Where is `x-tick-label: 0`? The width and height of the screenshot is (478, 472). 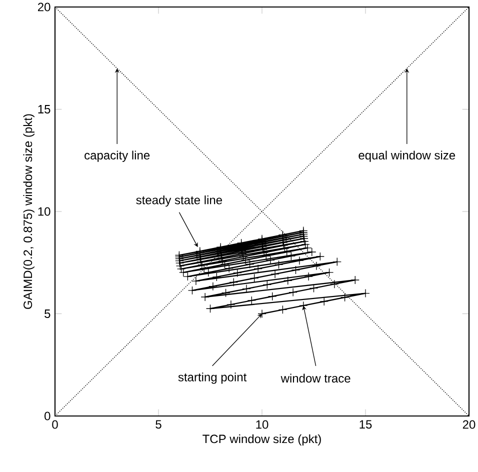 x-tick-label: 0 is located at coordinates (55, 424).